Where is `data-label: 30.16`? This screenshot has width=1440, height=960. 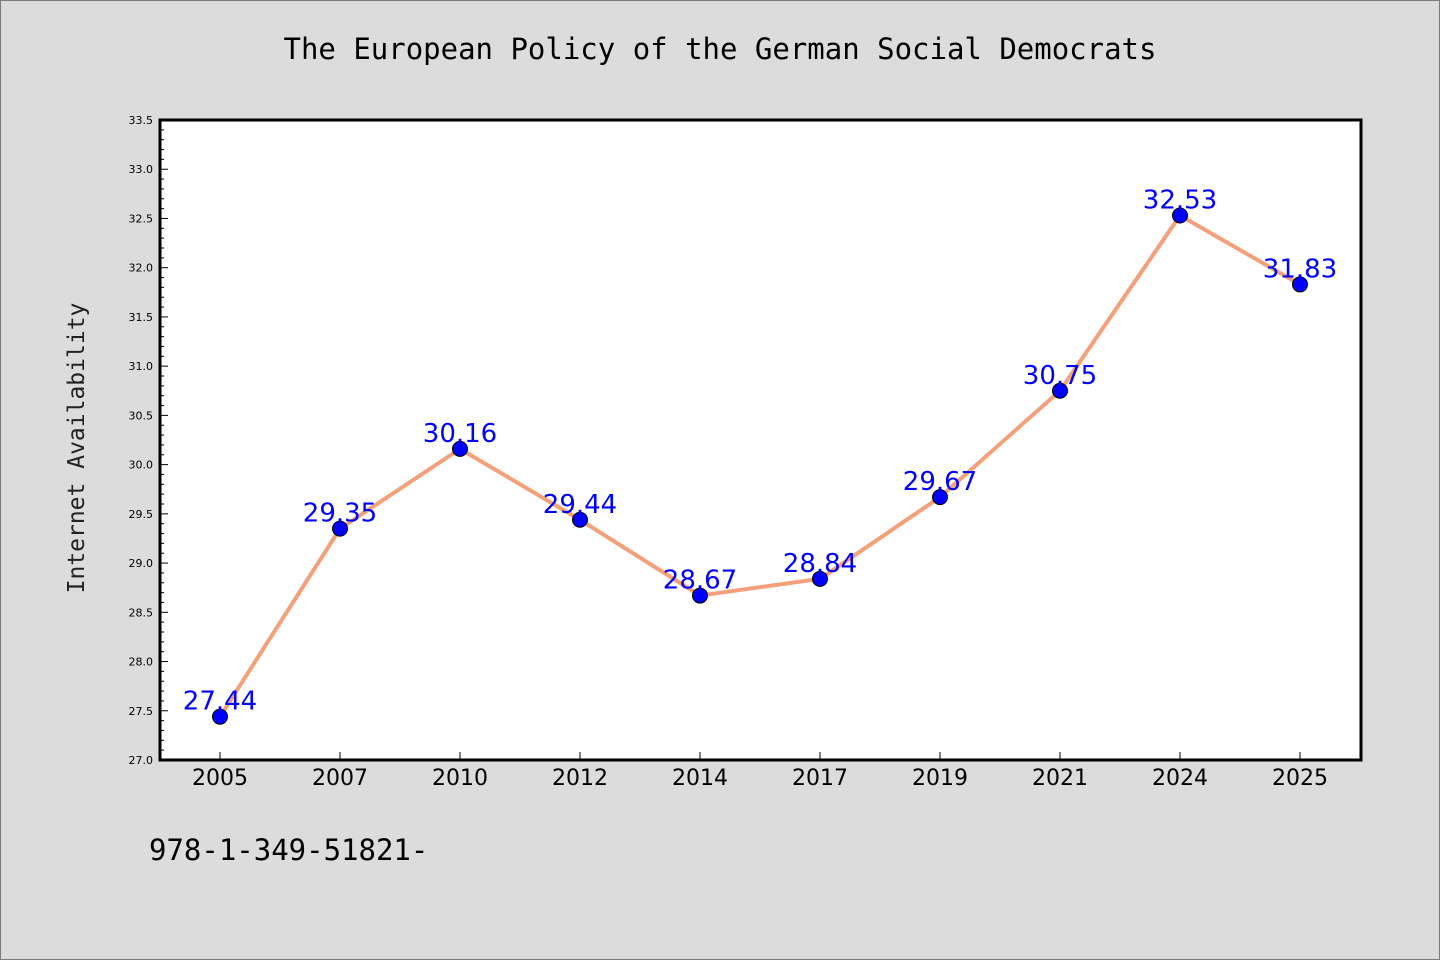 data-label: 30.16 is located at coordinates (460, 434).